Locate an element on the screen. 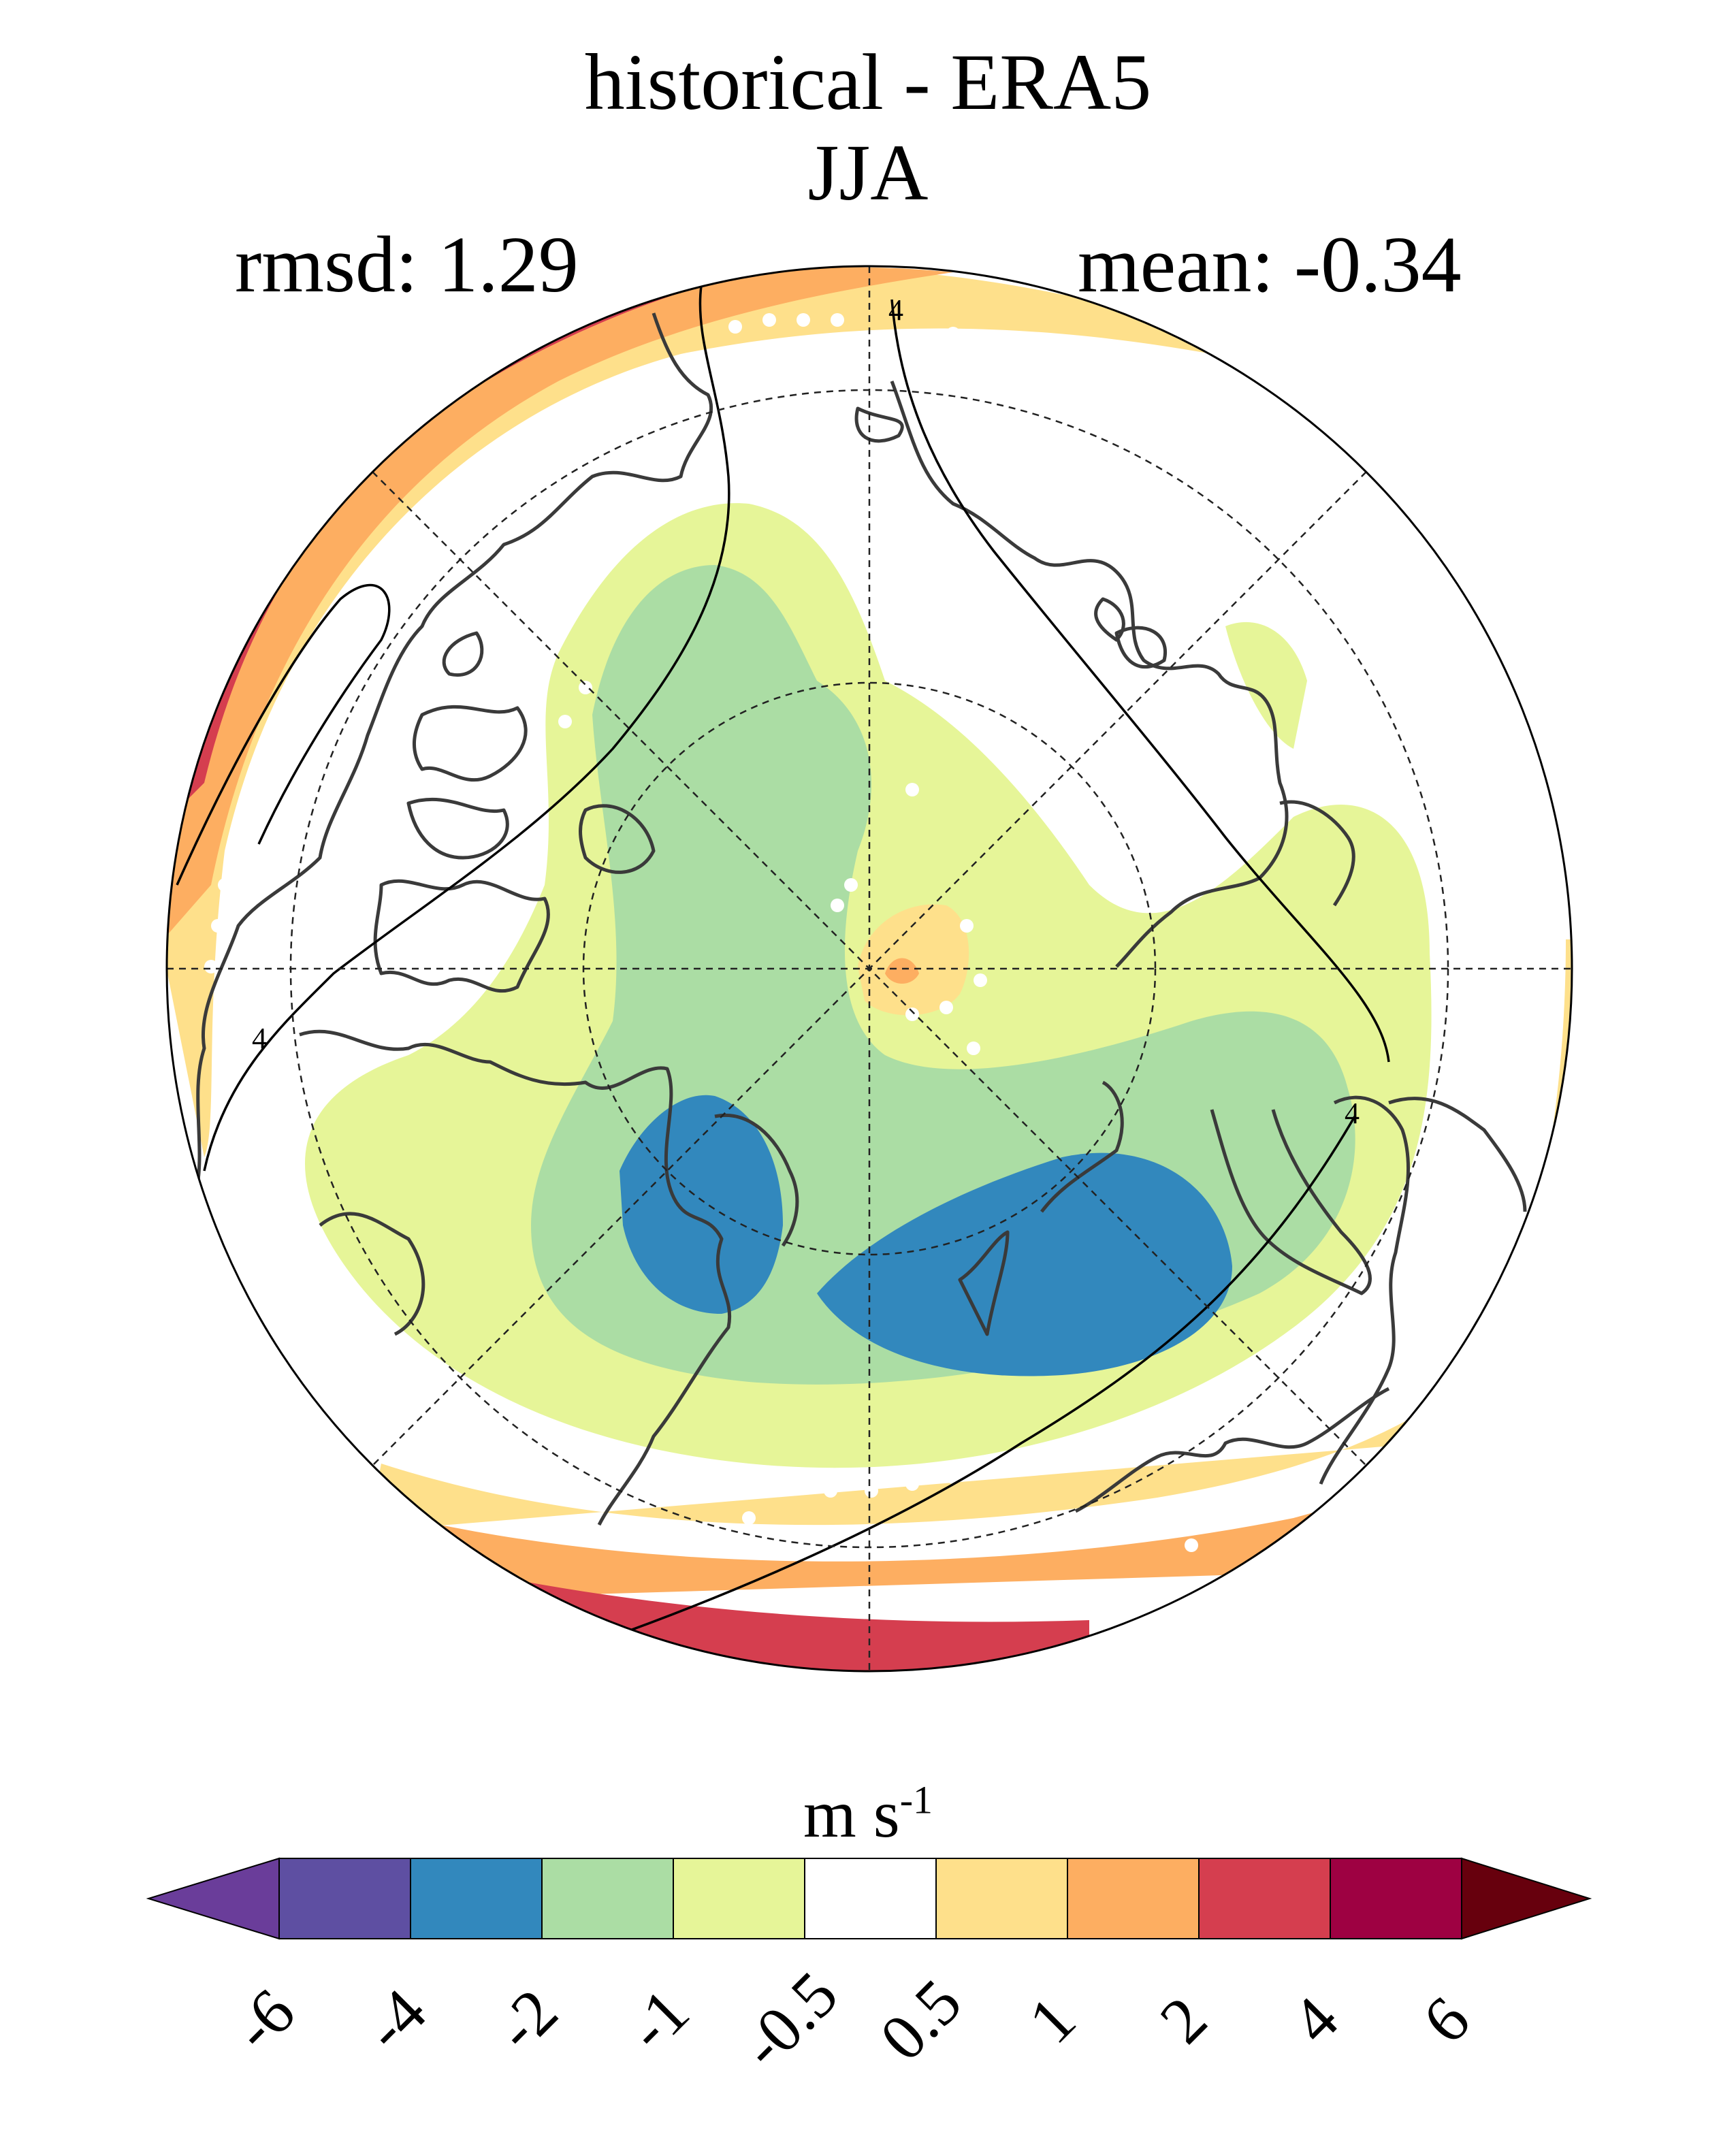 The image size is (1736, 2130). rmsd-label: rmsd: 1.29 is located at coordinates (407, 264).